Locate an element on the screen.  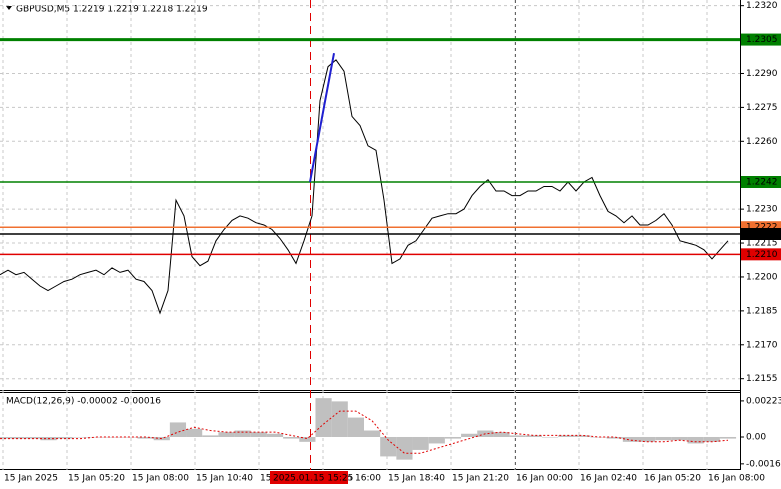
y-tick-label: -0.00166 is located at coordinates (763, 464).